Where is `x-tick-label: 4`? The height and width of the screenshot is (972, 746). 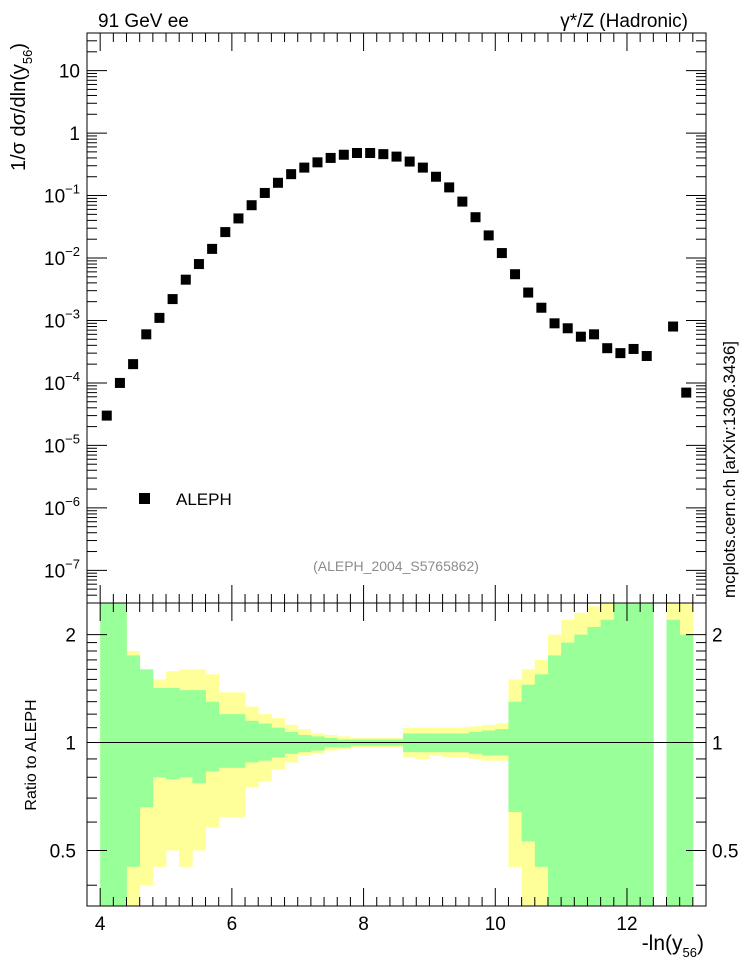
x-tick-label: 4 is located at coordinates (100, 924).